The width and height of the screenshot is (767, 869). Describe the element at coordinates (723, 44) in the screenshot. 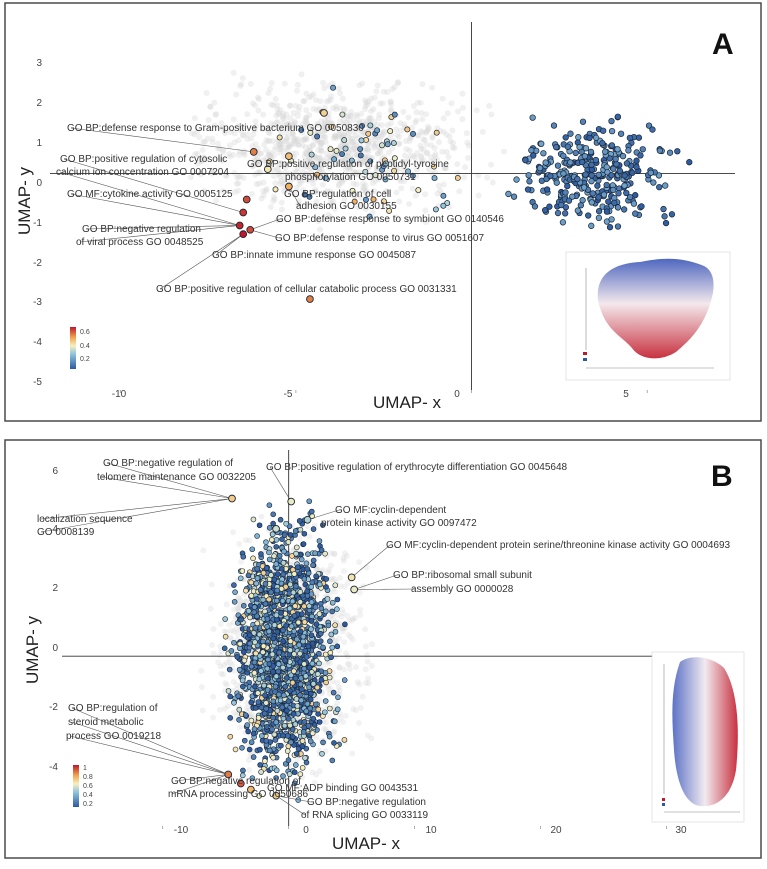

I see `panel-letter: A` at that location.